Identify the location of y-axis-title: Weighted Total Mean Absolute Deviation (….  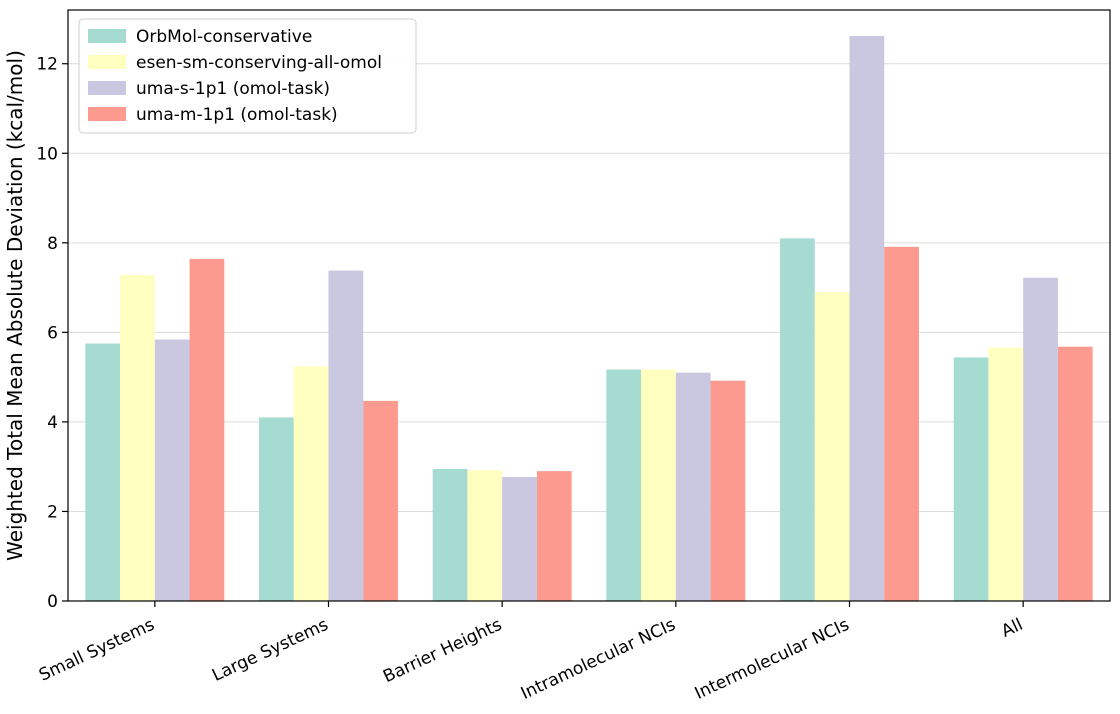
(15, 305).